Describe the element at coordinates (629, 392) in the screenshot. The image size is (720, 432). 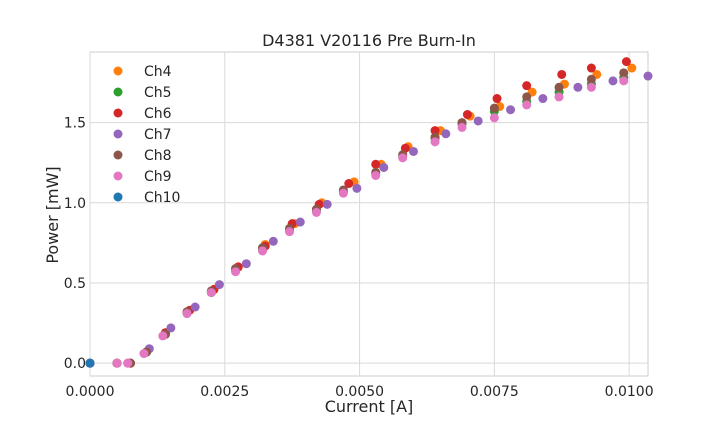
I see `x-tick-label: 0.0100` at that location.